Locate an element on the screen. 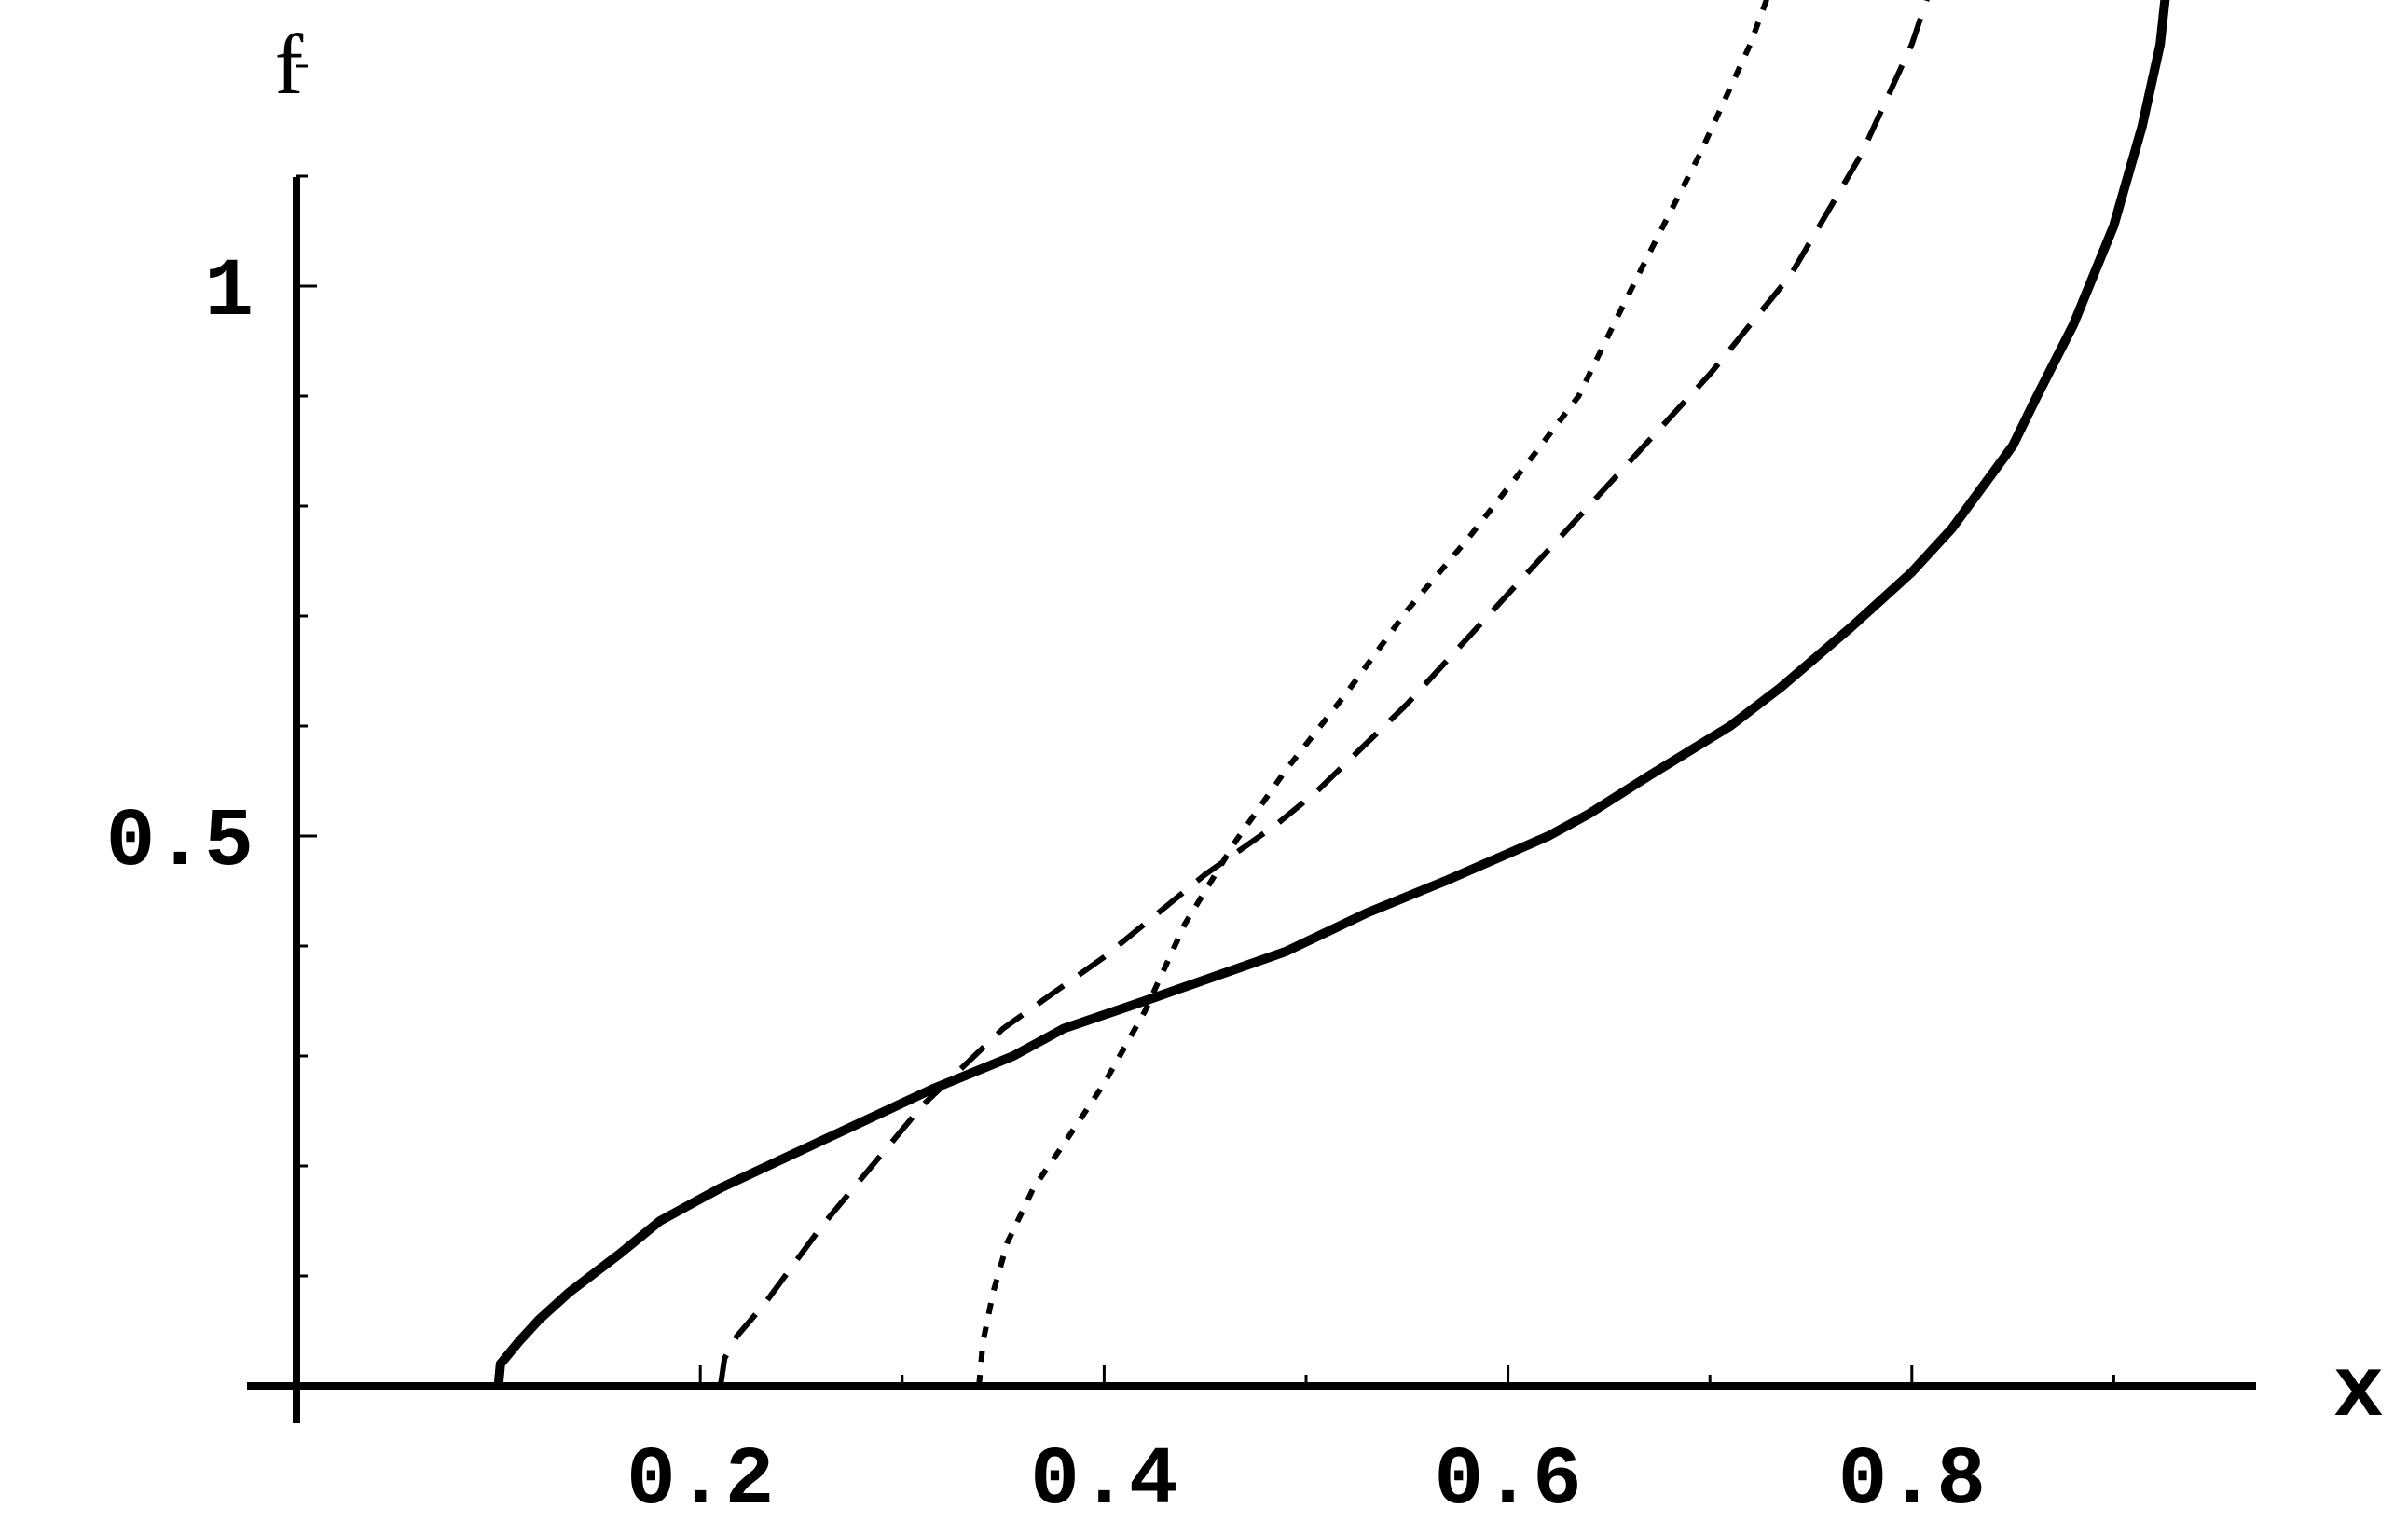 This screenshot has width=2408, height=1522. x-axis-title: x is located at coordinates (2358, 1392).